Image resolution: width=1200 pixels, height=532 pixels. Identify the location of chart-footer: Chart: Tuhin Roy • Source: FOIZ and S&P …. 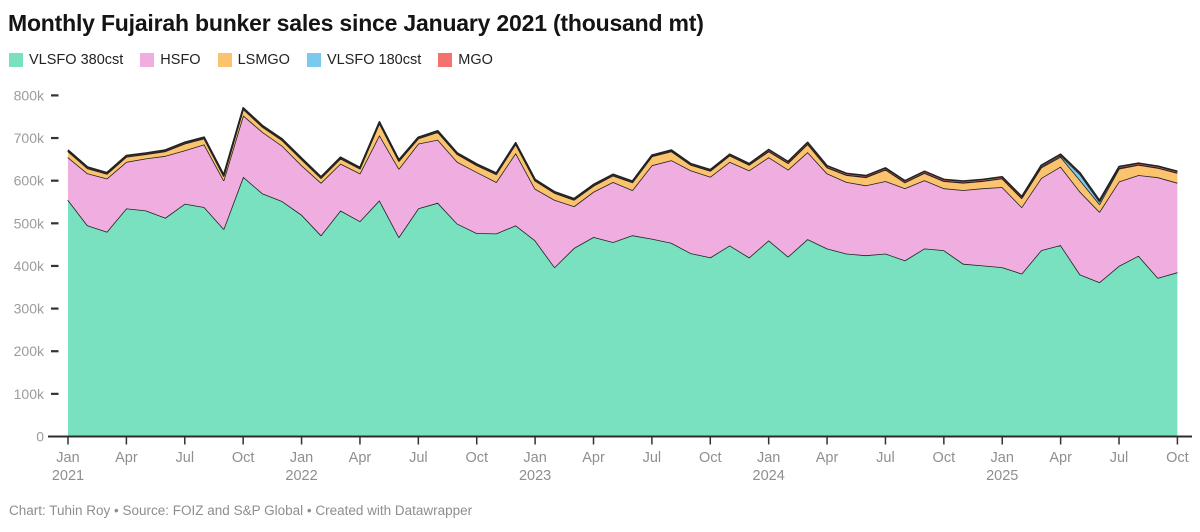
(241, 510).